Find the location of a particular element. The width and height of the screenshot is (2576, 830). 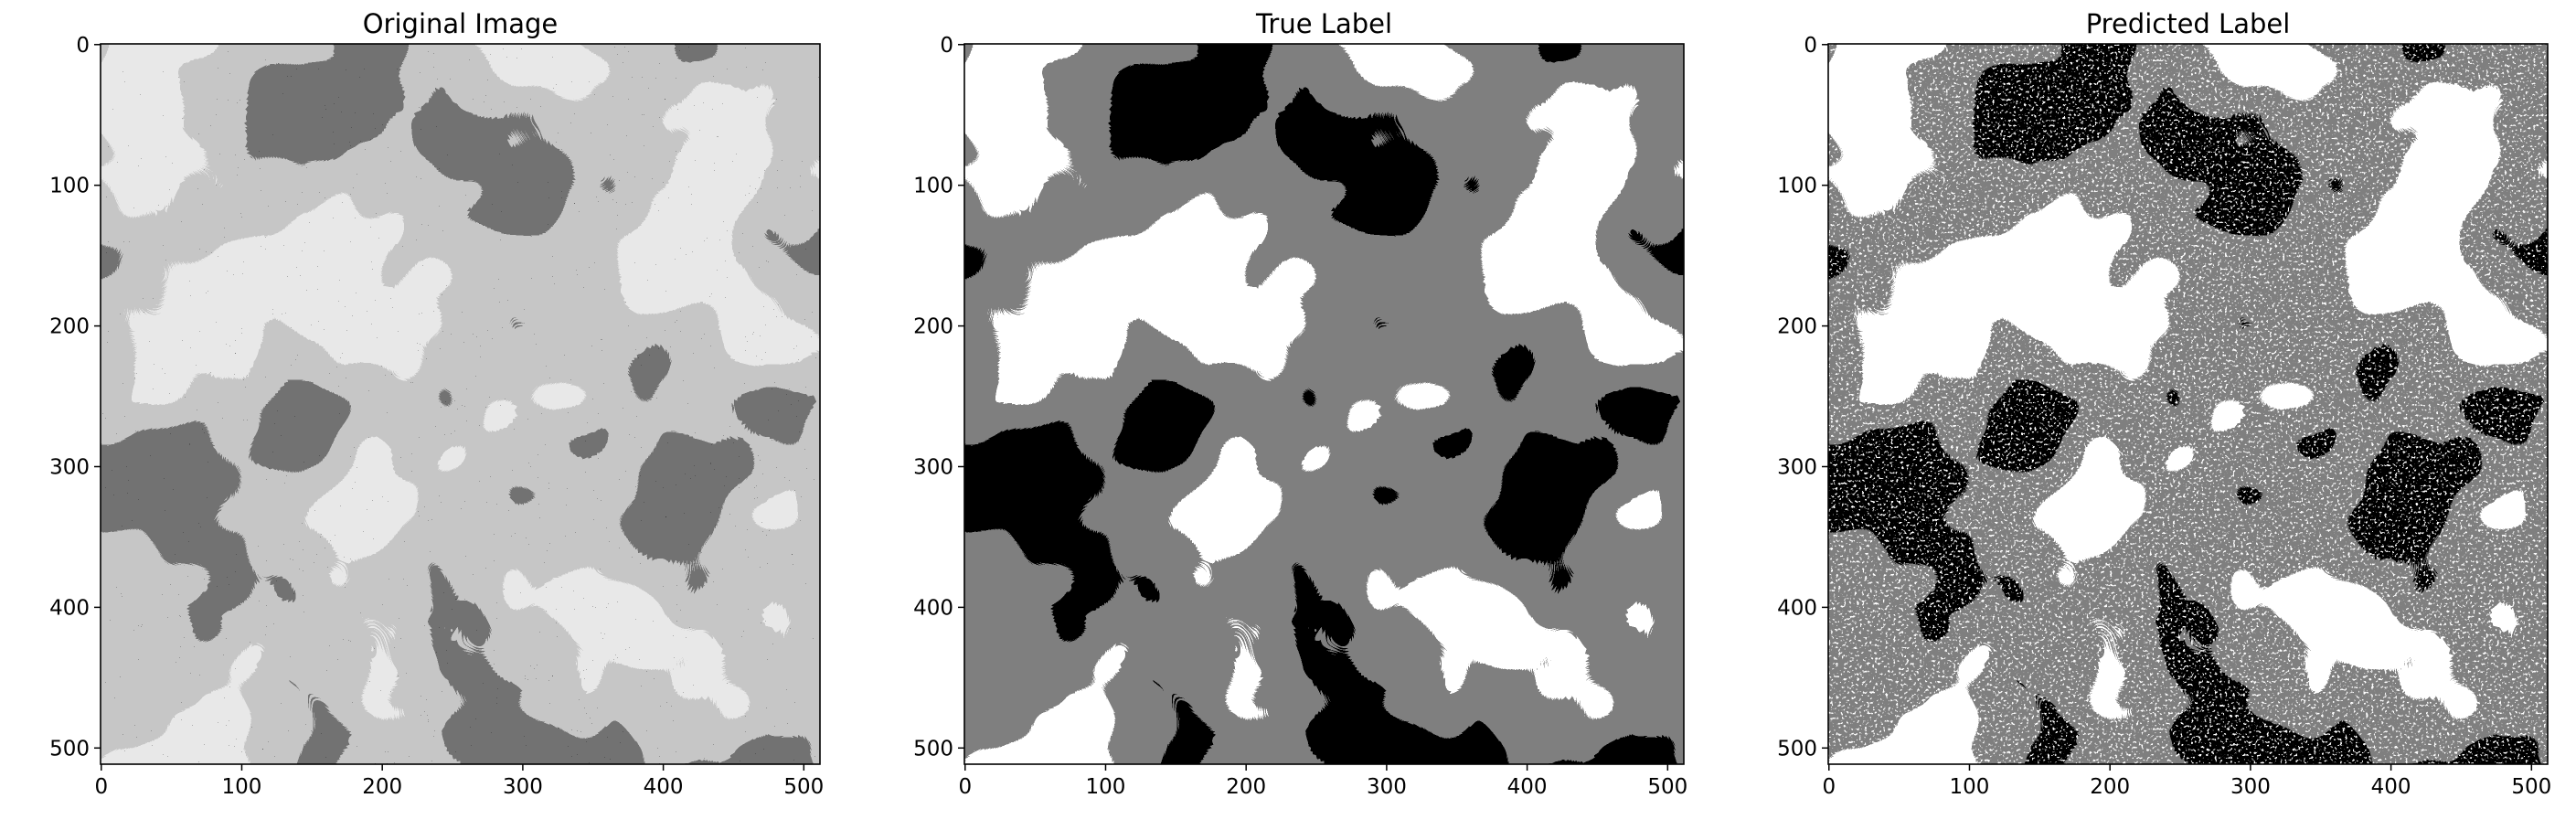

panel-title: True Label is located at coordinates (1323, 23).